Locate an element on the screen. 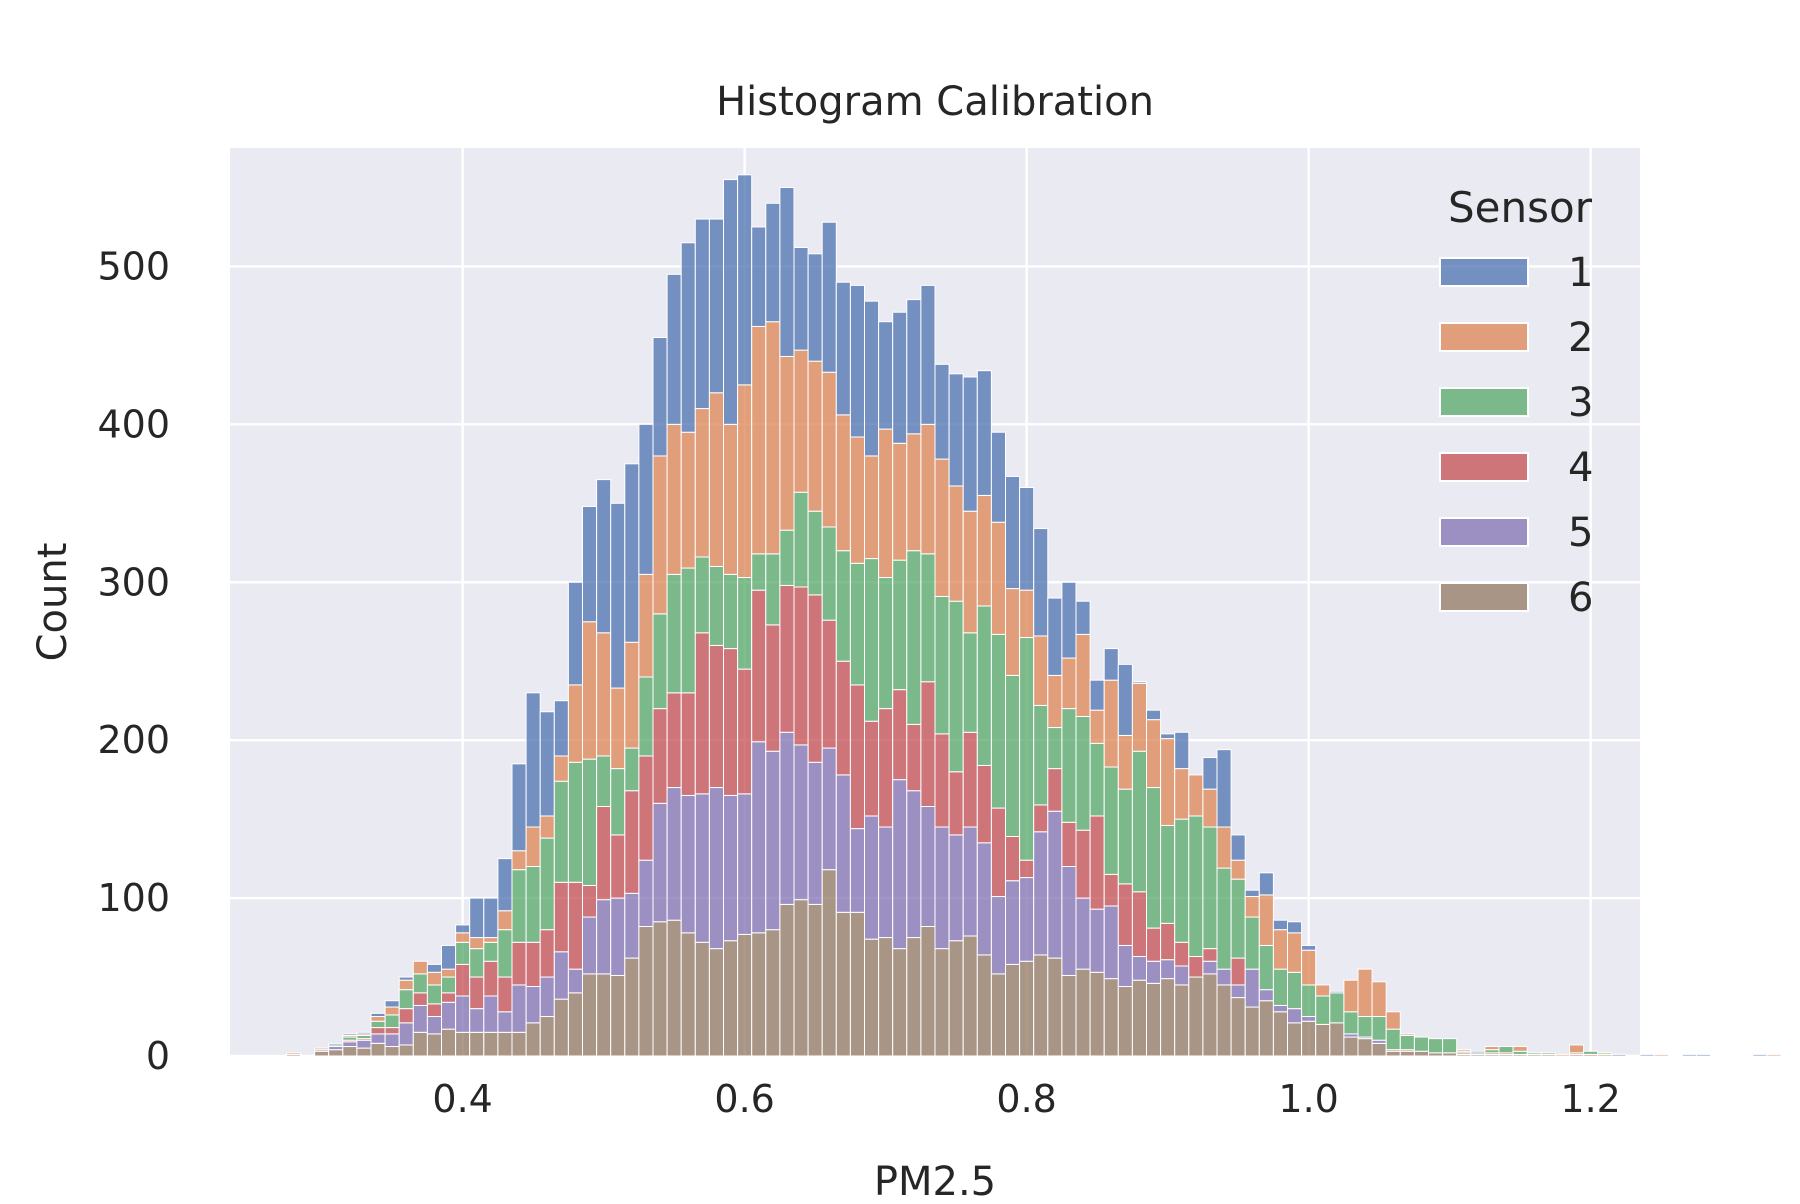  legend: Sensor 1 2 3 4 5 6 is located at coordinates (1516, 402).